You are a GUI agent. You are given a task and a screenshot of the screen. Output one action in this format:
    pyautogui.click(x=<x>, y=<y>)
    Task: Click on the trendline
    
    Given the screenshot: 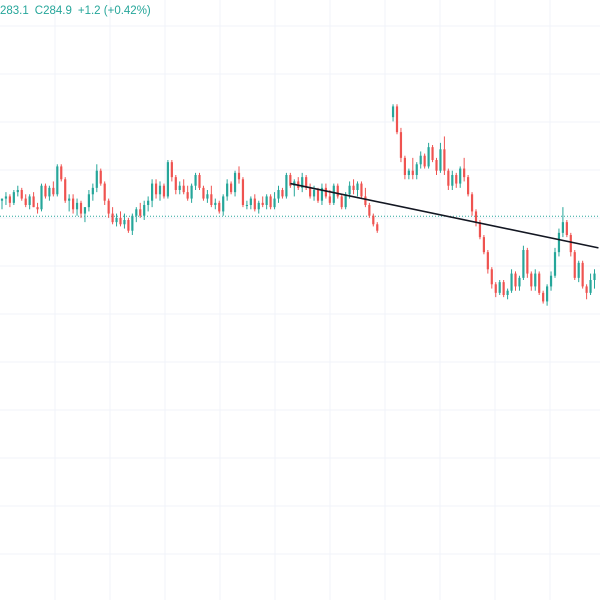 What is the action you would take?
    pyautogui.click(x=444, y=215)
    